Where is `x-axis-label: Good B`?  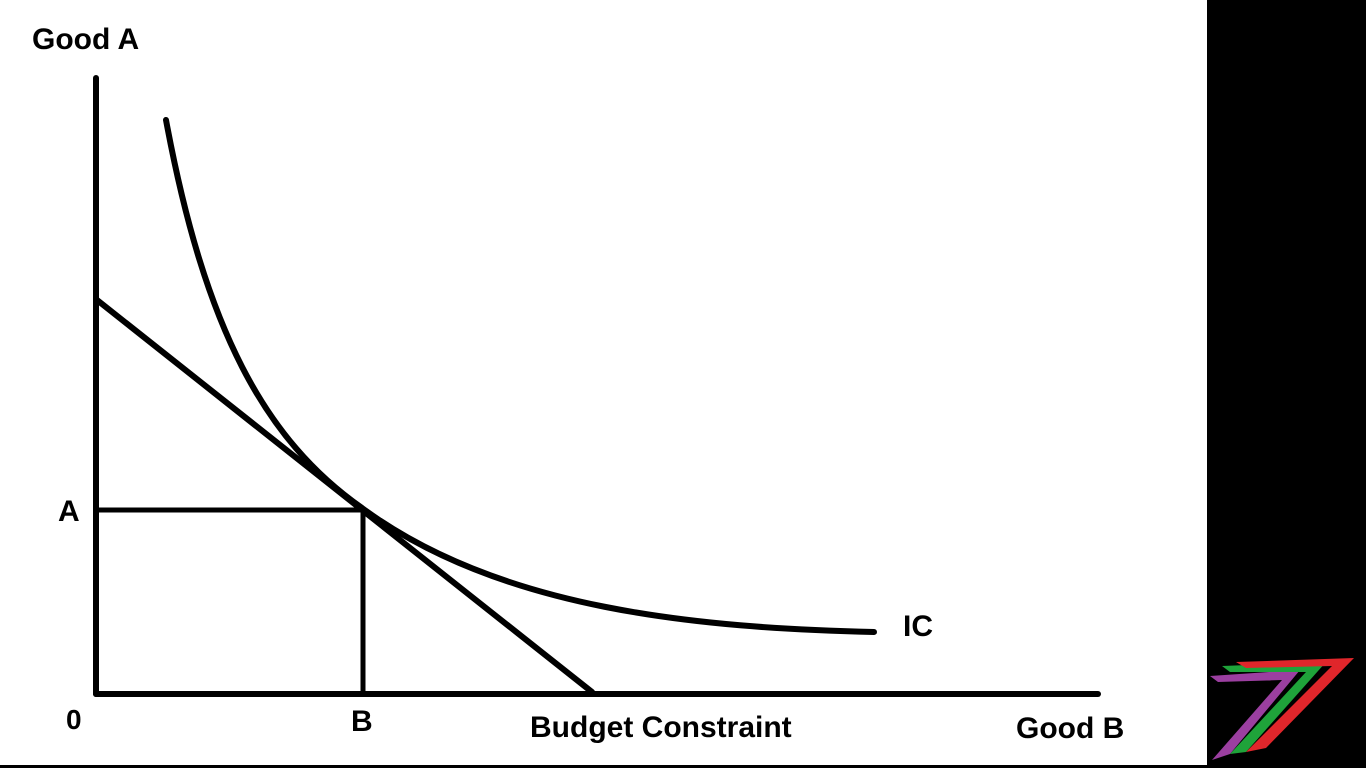
x-axis-label: Good B is located at coordinates (1070, 728).